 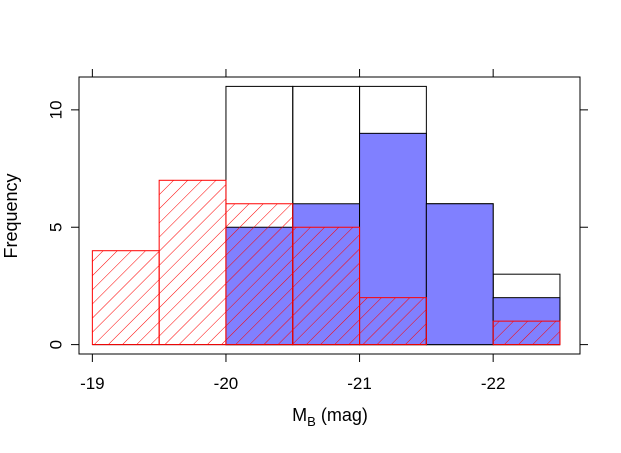 I want to click on filled-bar, so click(x=459, y=274).